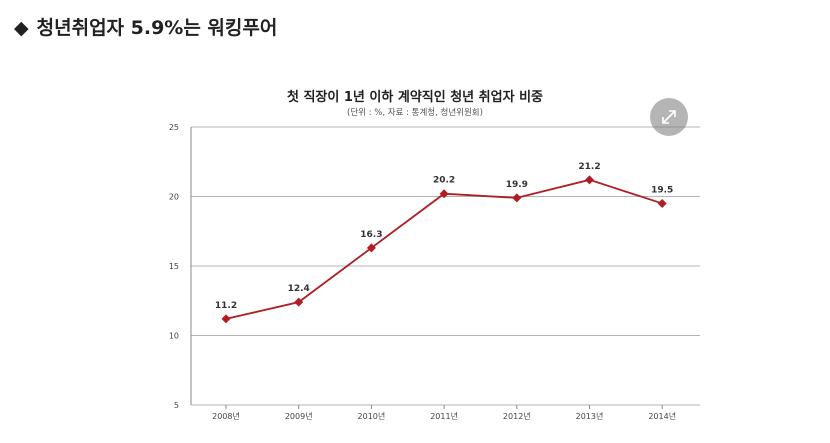  Describe the element at coordinates (372, 416) in the screenshot. I see `x-tick-label: 2010년` at that location.